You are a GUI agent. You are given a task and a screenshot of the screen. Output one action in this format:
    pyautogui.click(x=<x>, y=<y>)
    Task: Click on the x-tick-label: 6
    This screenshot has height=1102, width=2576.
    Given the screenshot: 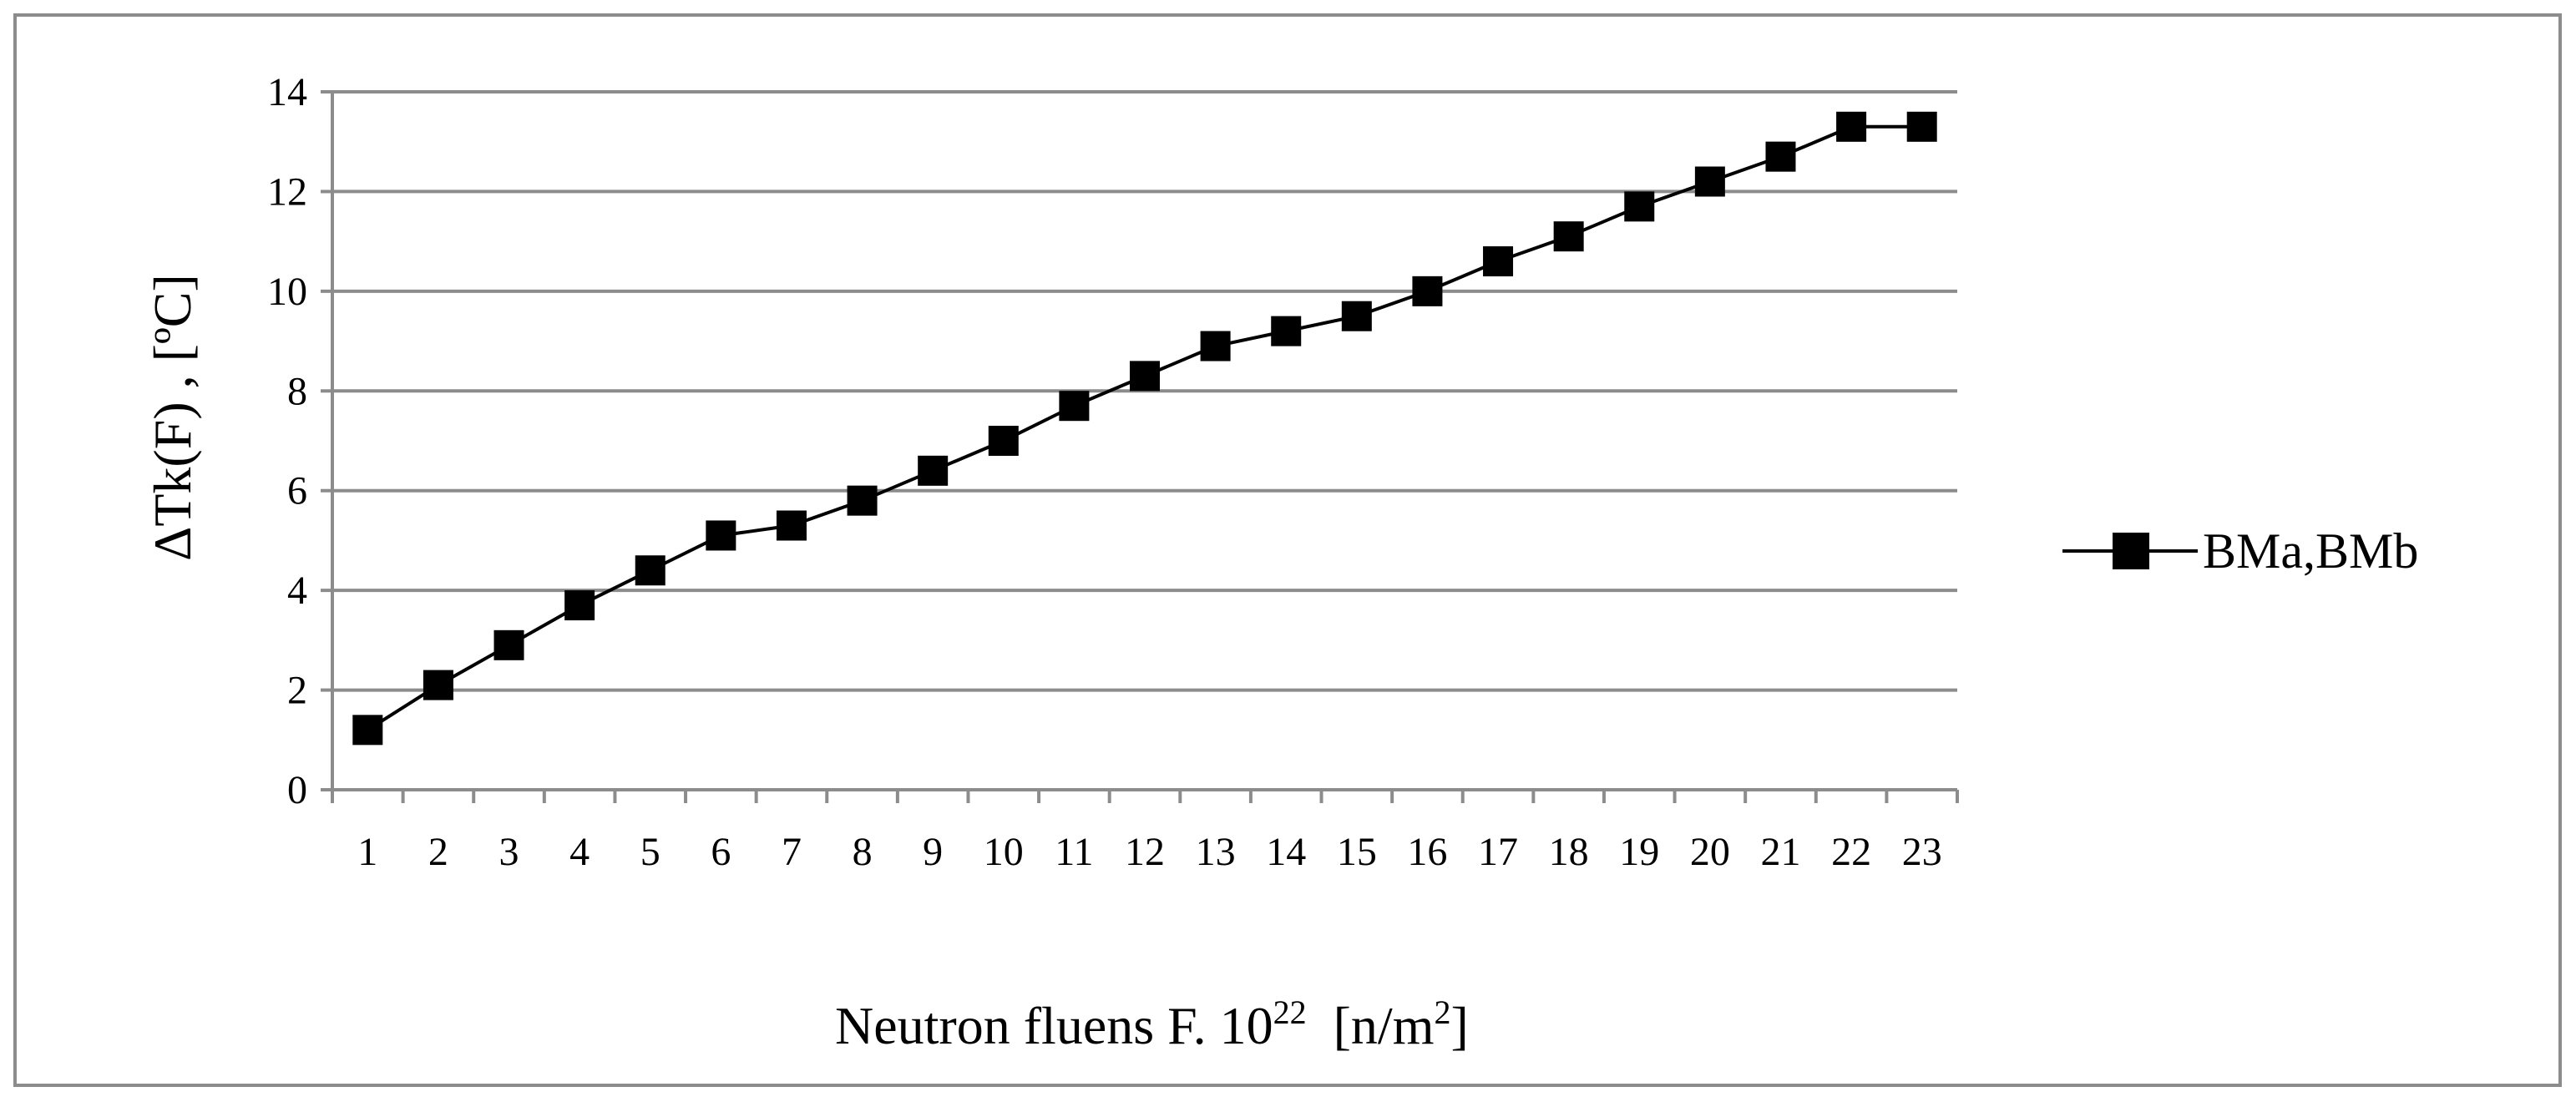 What is the action you would take?
    pyautogui.click(x=721, y=852)
    